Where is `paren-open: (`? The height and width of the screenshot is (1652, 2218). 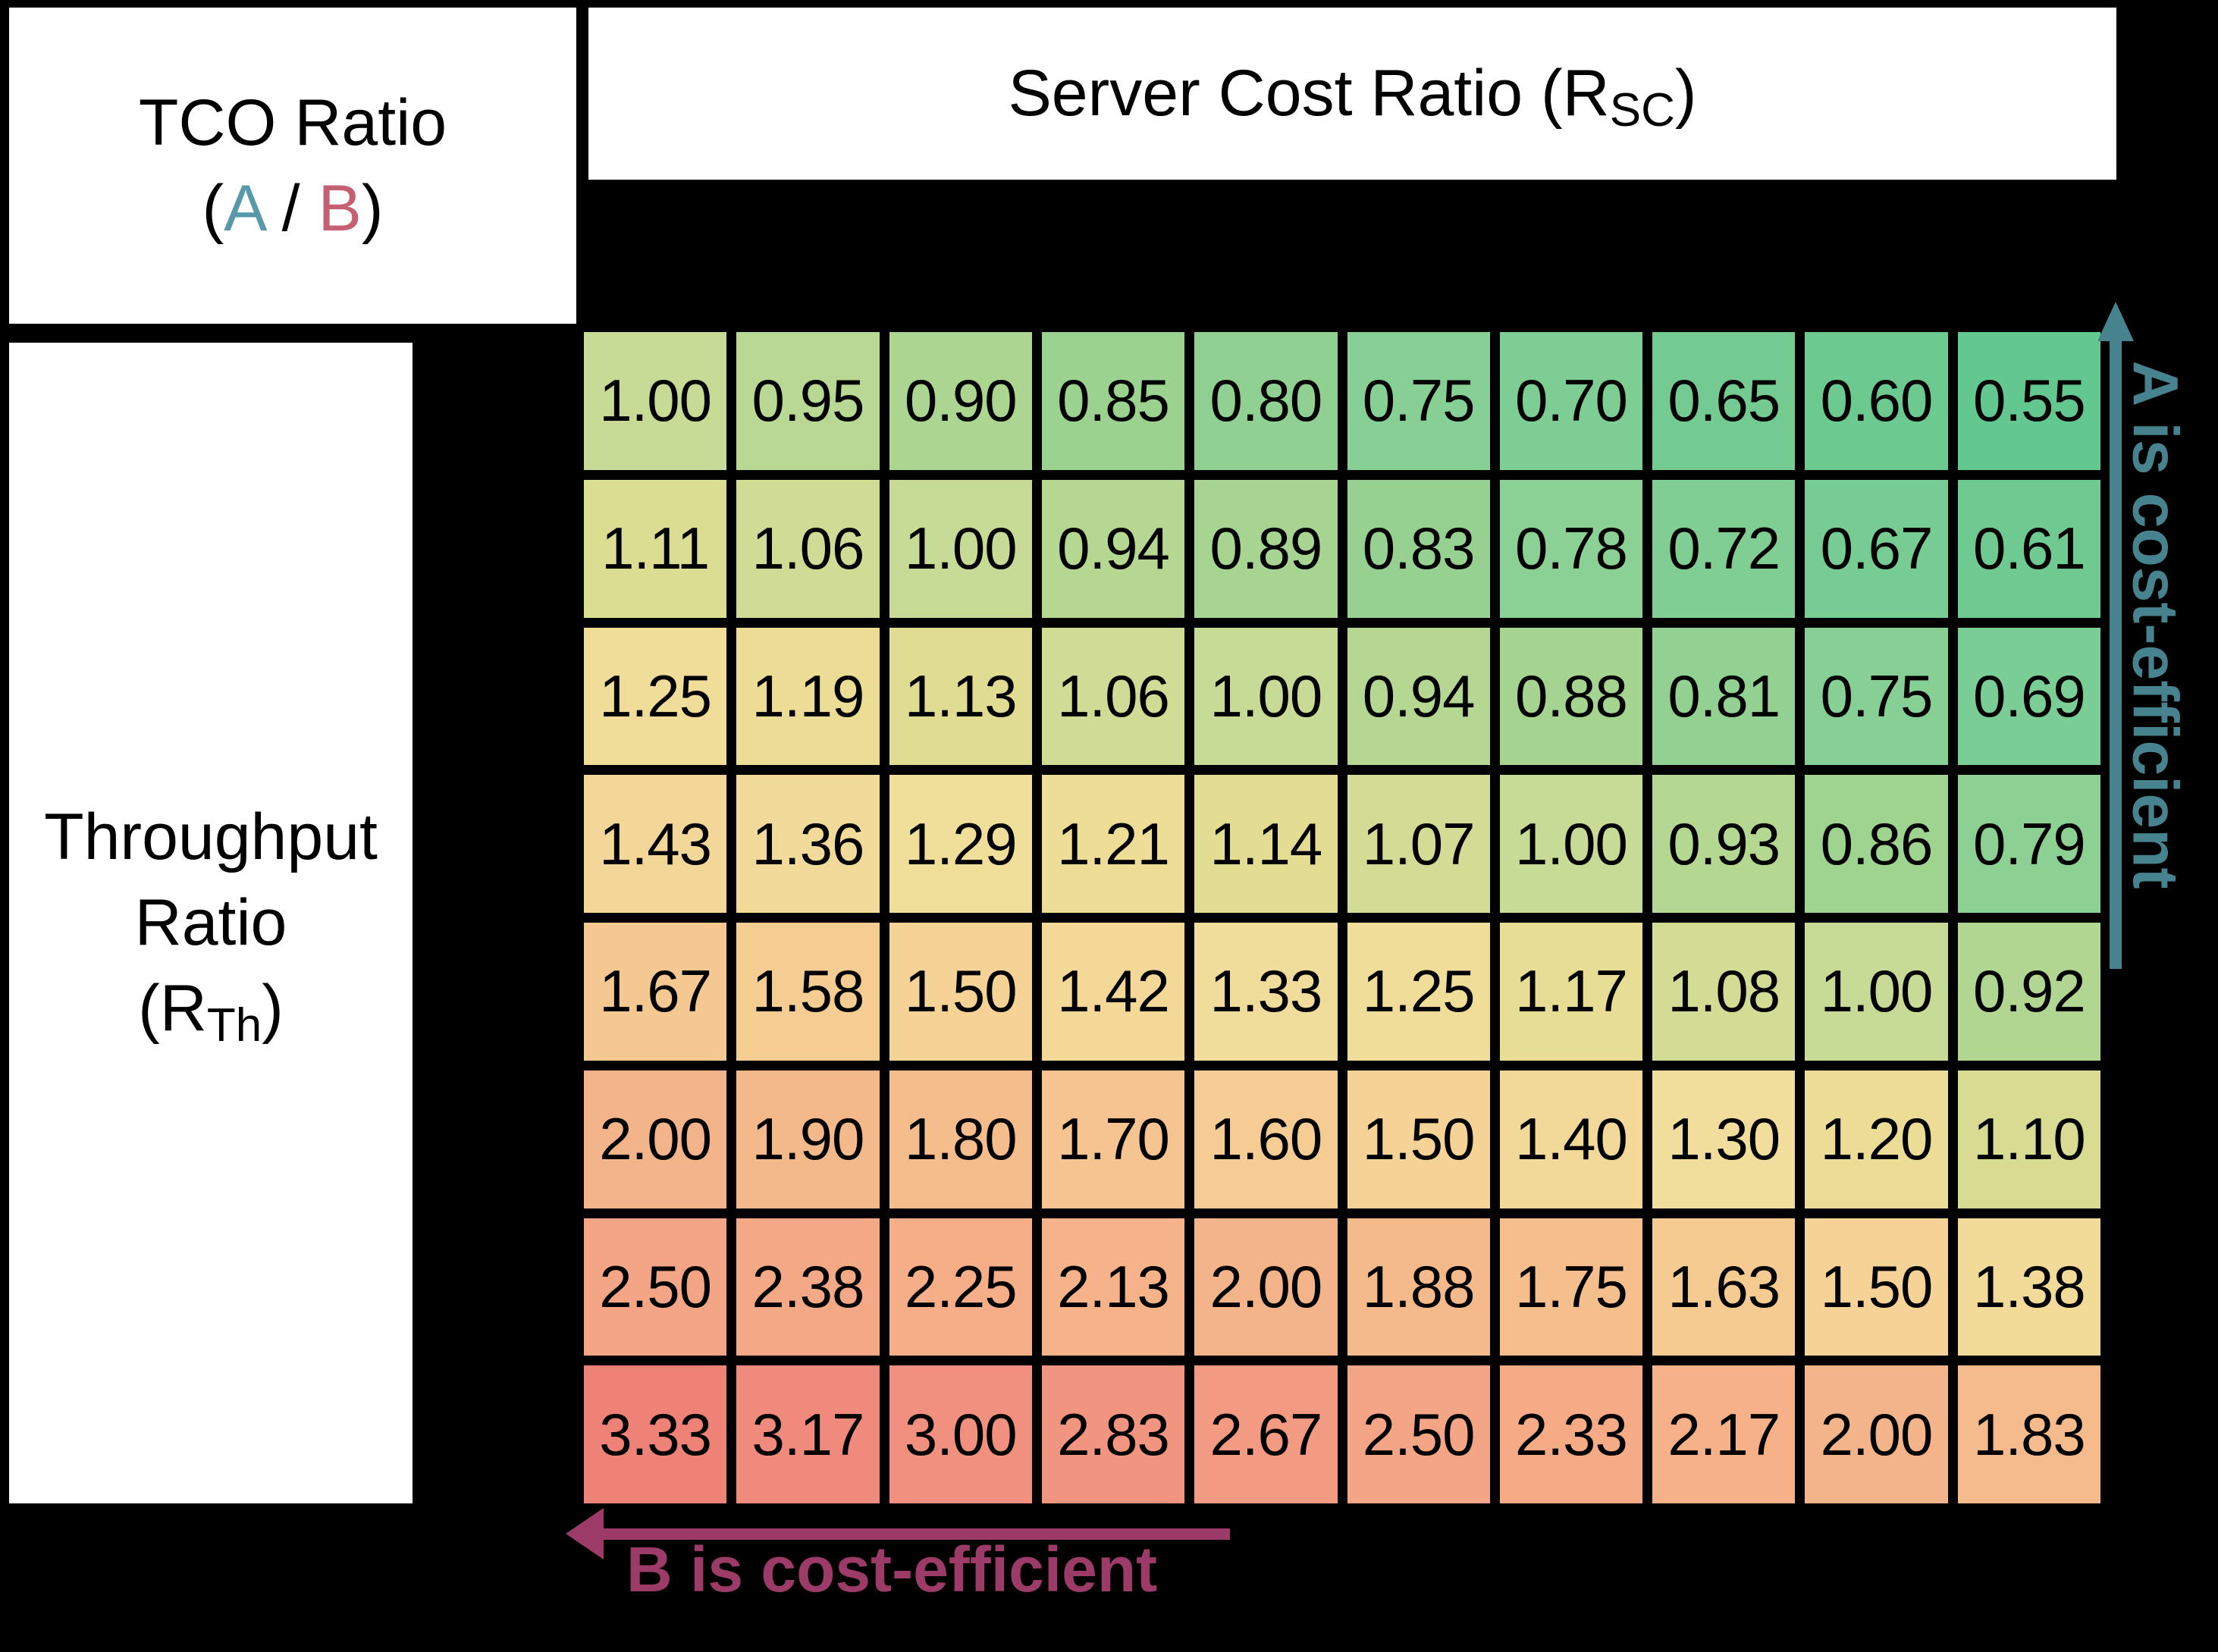 paren-open: ( is located at coordinates (213, 208).